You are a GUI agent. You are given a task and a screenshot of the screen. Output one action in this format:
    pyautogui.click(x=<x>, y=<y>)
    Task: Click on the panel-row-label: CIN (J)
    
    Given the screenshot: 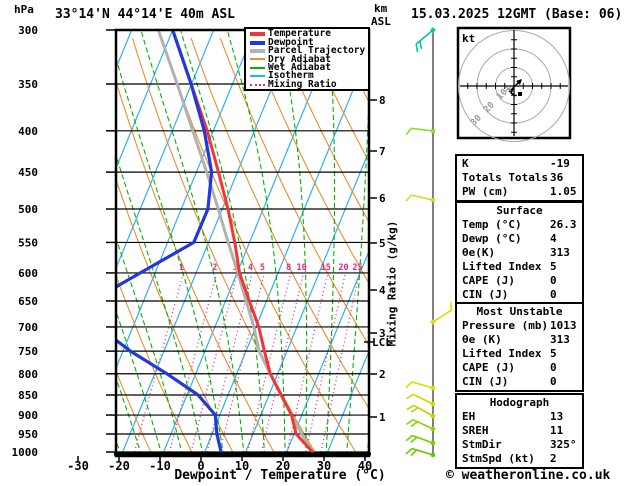 What is the action you would take?
    pyautogui.click(x=485, y=381)
    